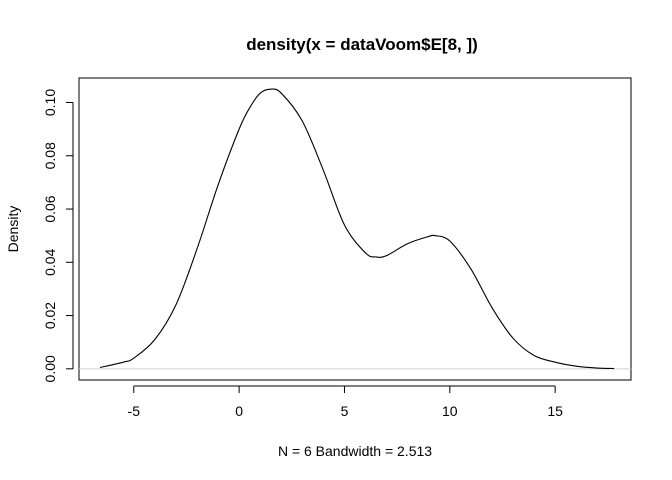 This screenshot has width=672, height=480. I want to click on y-tick-label: 0.04, so click(50, 261).